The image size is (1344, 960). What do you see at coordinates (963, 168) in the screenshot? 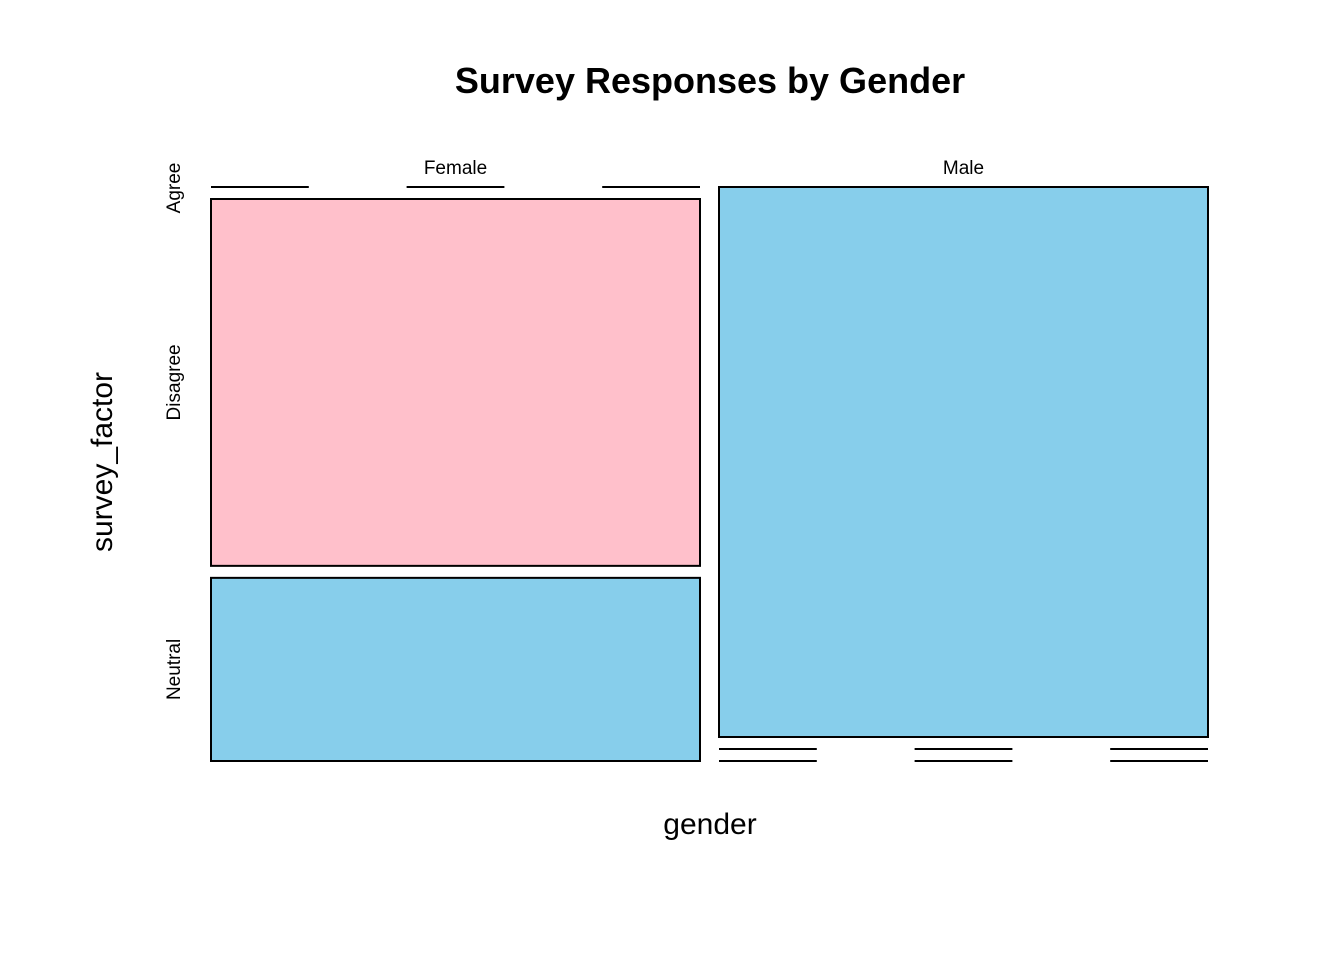
I see `x-tick-label-male: Male` at bounding box center [963, 168].